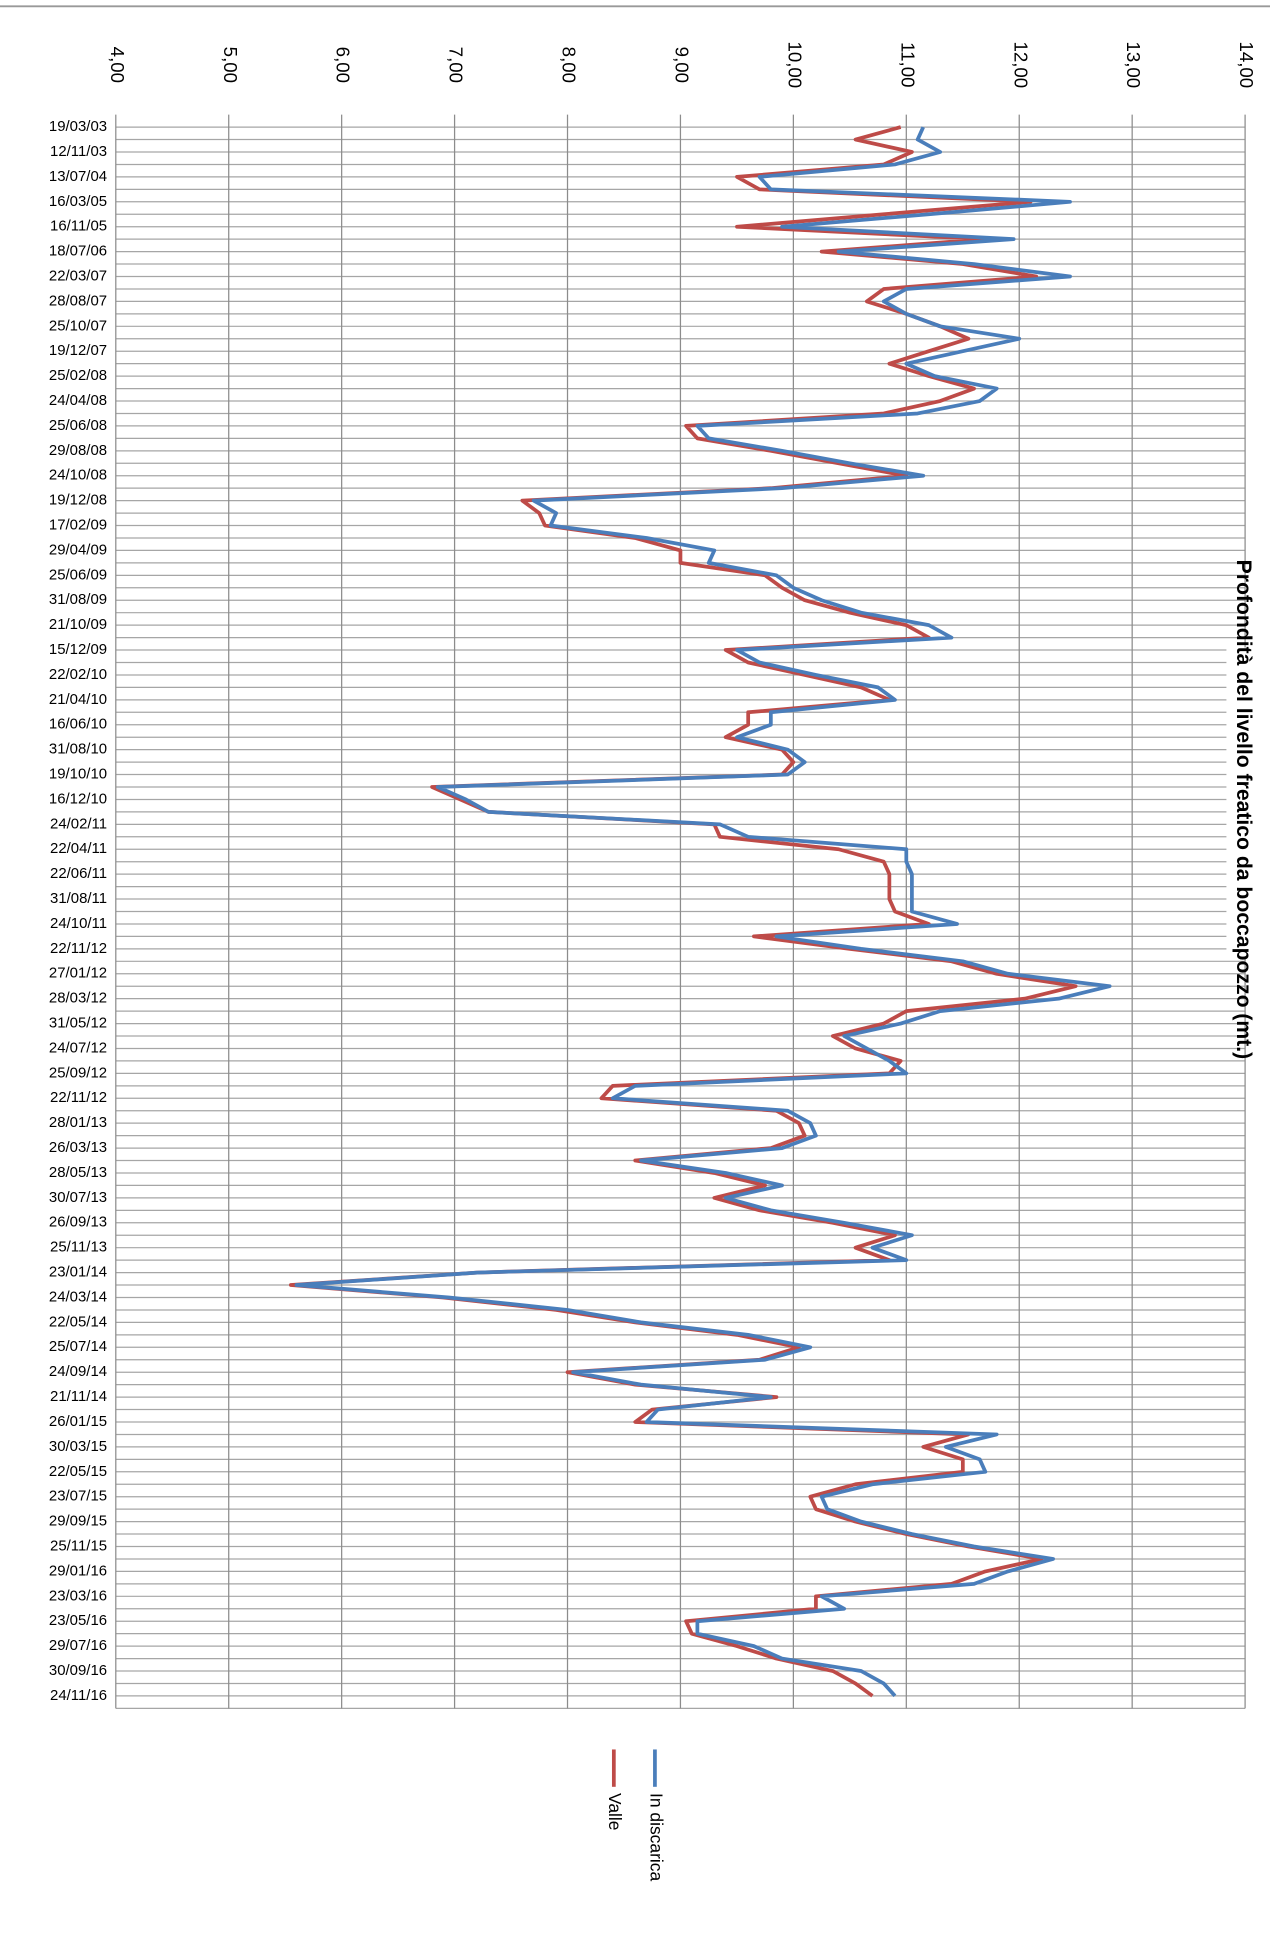 Image resolution: width=1270 pixels, height=1955 pixels. Describe the element at coordinates (1133, 64) in the screenshot. I see `value-tick-label: 13,00` at that location.